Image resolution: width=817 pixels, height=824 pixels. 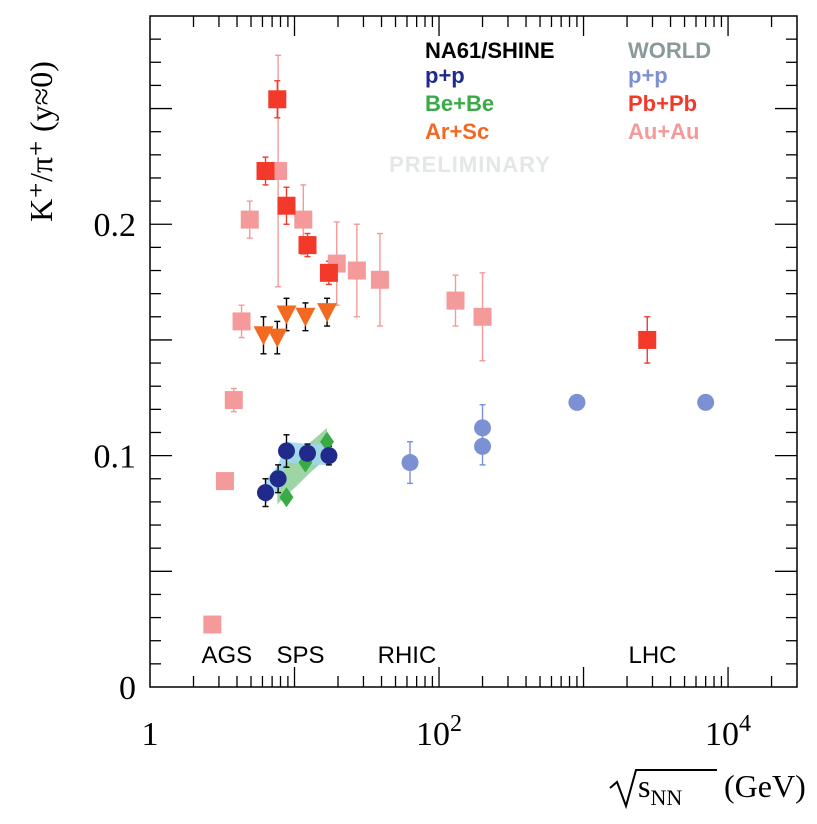 What do you see at coordinates (115, 225) in the screenshot?
I see `y-tick-label: 0.2` at bounding box center [115, 225].